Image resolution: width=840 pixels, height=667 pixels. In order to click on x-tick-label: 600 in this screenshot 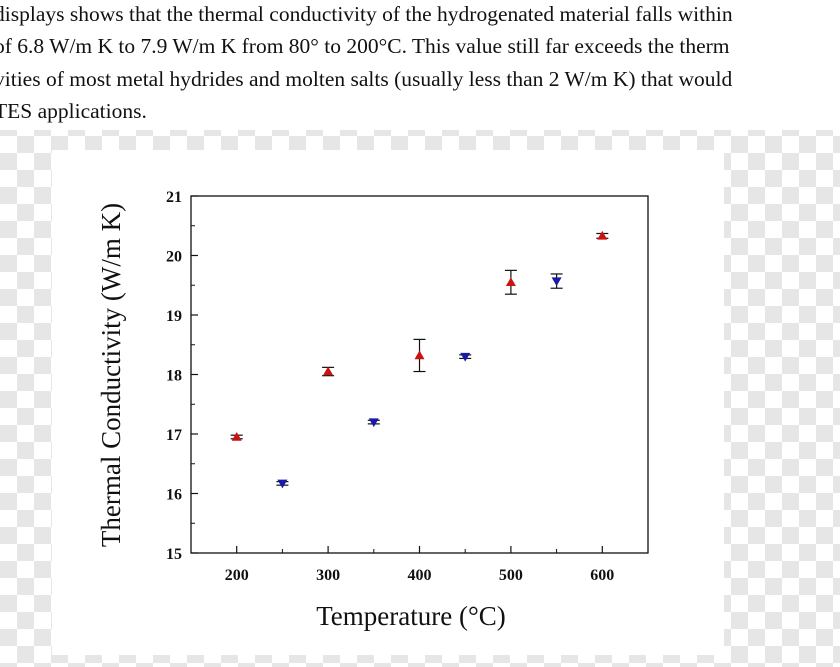, I will do `click(602, 575)`.